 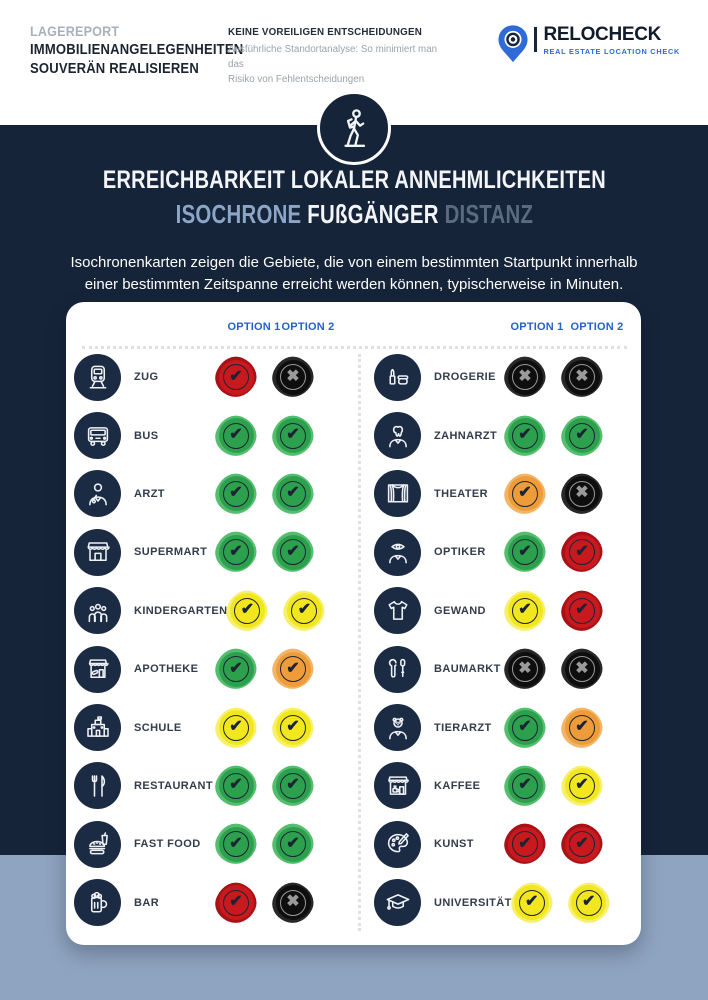 What do you see at coordinates (171, 552) in the screenshot?
I see `amenity-label: SUPERMART` at bounding box center [171, 552].